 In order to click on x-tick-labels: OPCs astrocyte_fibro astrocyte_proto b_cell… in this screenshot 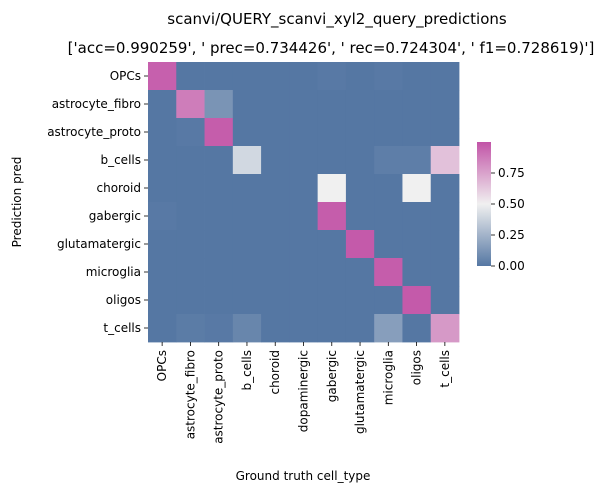, I will do `click(303, 393)`.